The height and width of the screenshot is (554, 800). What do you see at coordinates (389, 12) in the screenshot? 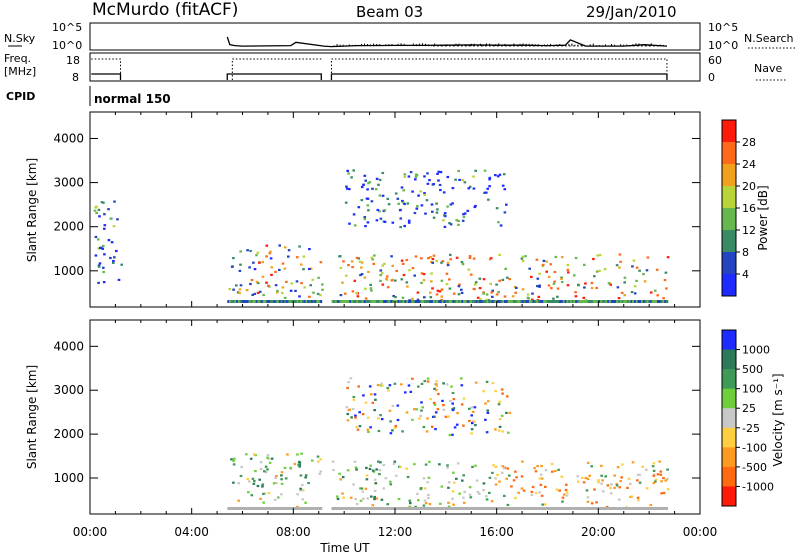
I see `beam-title: Beam 03` at bounding box center [389, 12].